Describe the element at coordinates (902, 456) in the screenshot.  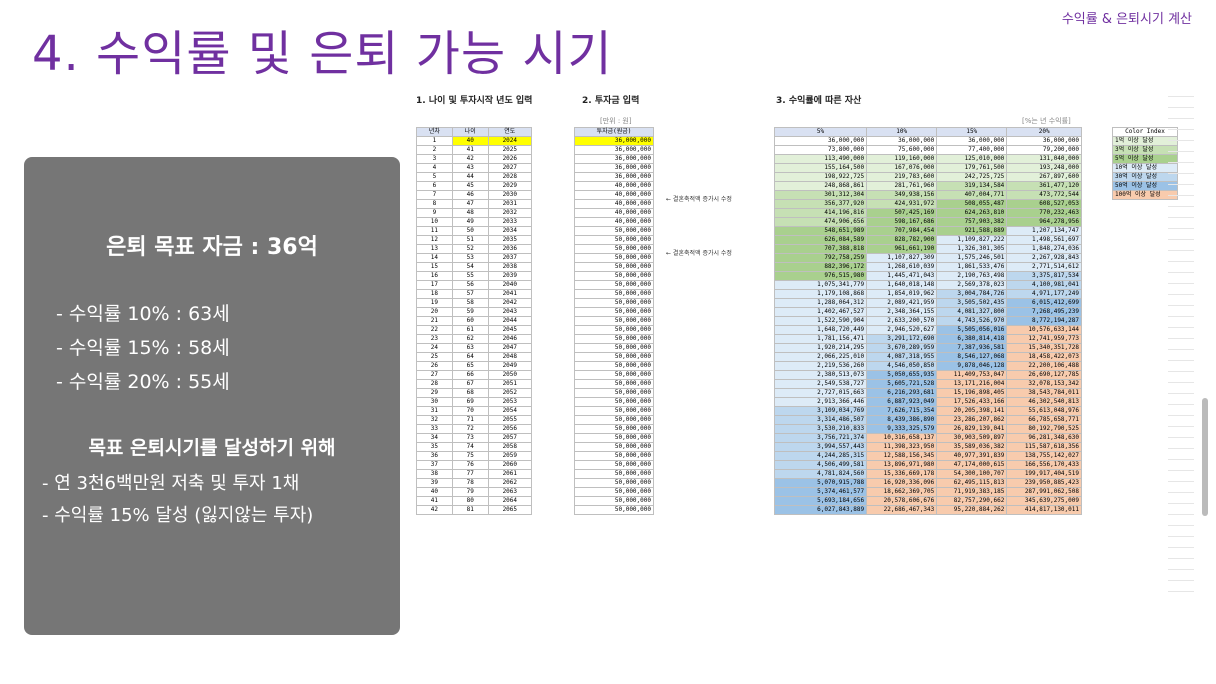
I see `table-cell: 12,588,156,345` at that location.